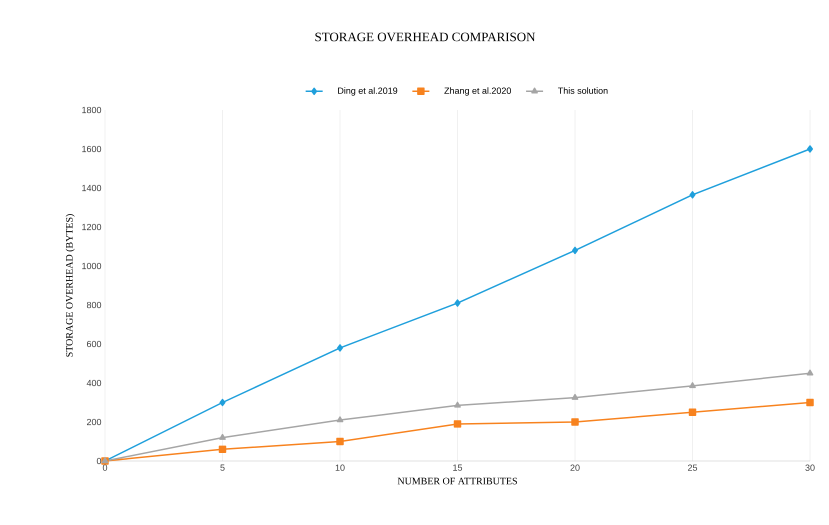 The width and height of the screenshot is (829, 525). I want to click on x-tick-label: 15, so click(457, 467).